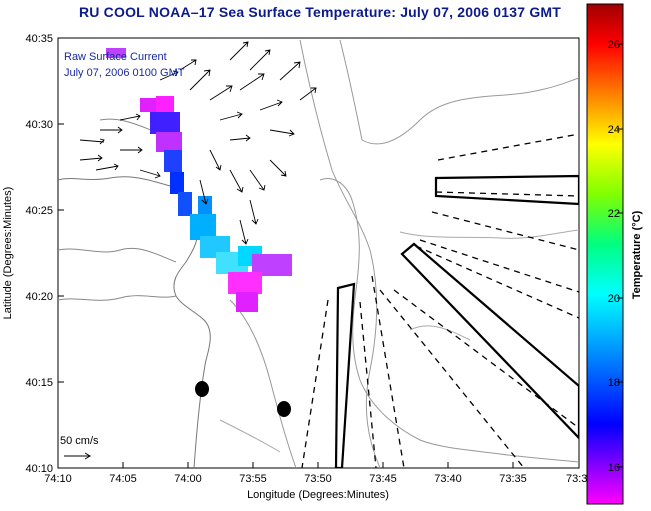 The width and height of the screenshot is (651, 511). I want to click on x-tick-label: 73:50, so click(318, 479).